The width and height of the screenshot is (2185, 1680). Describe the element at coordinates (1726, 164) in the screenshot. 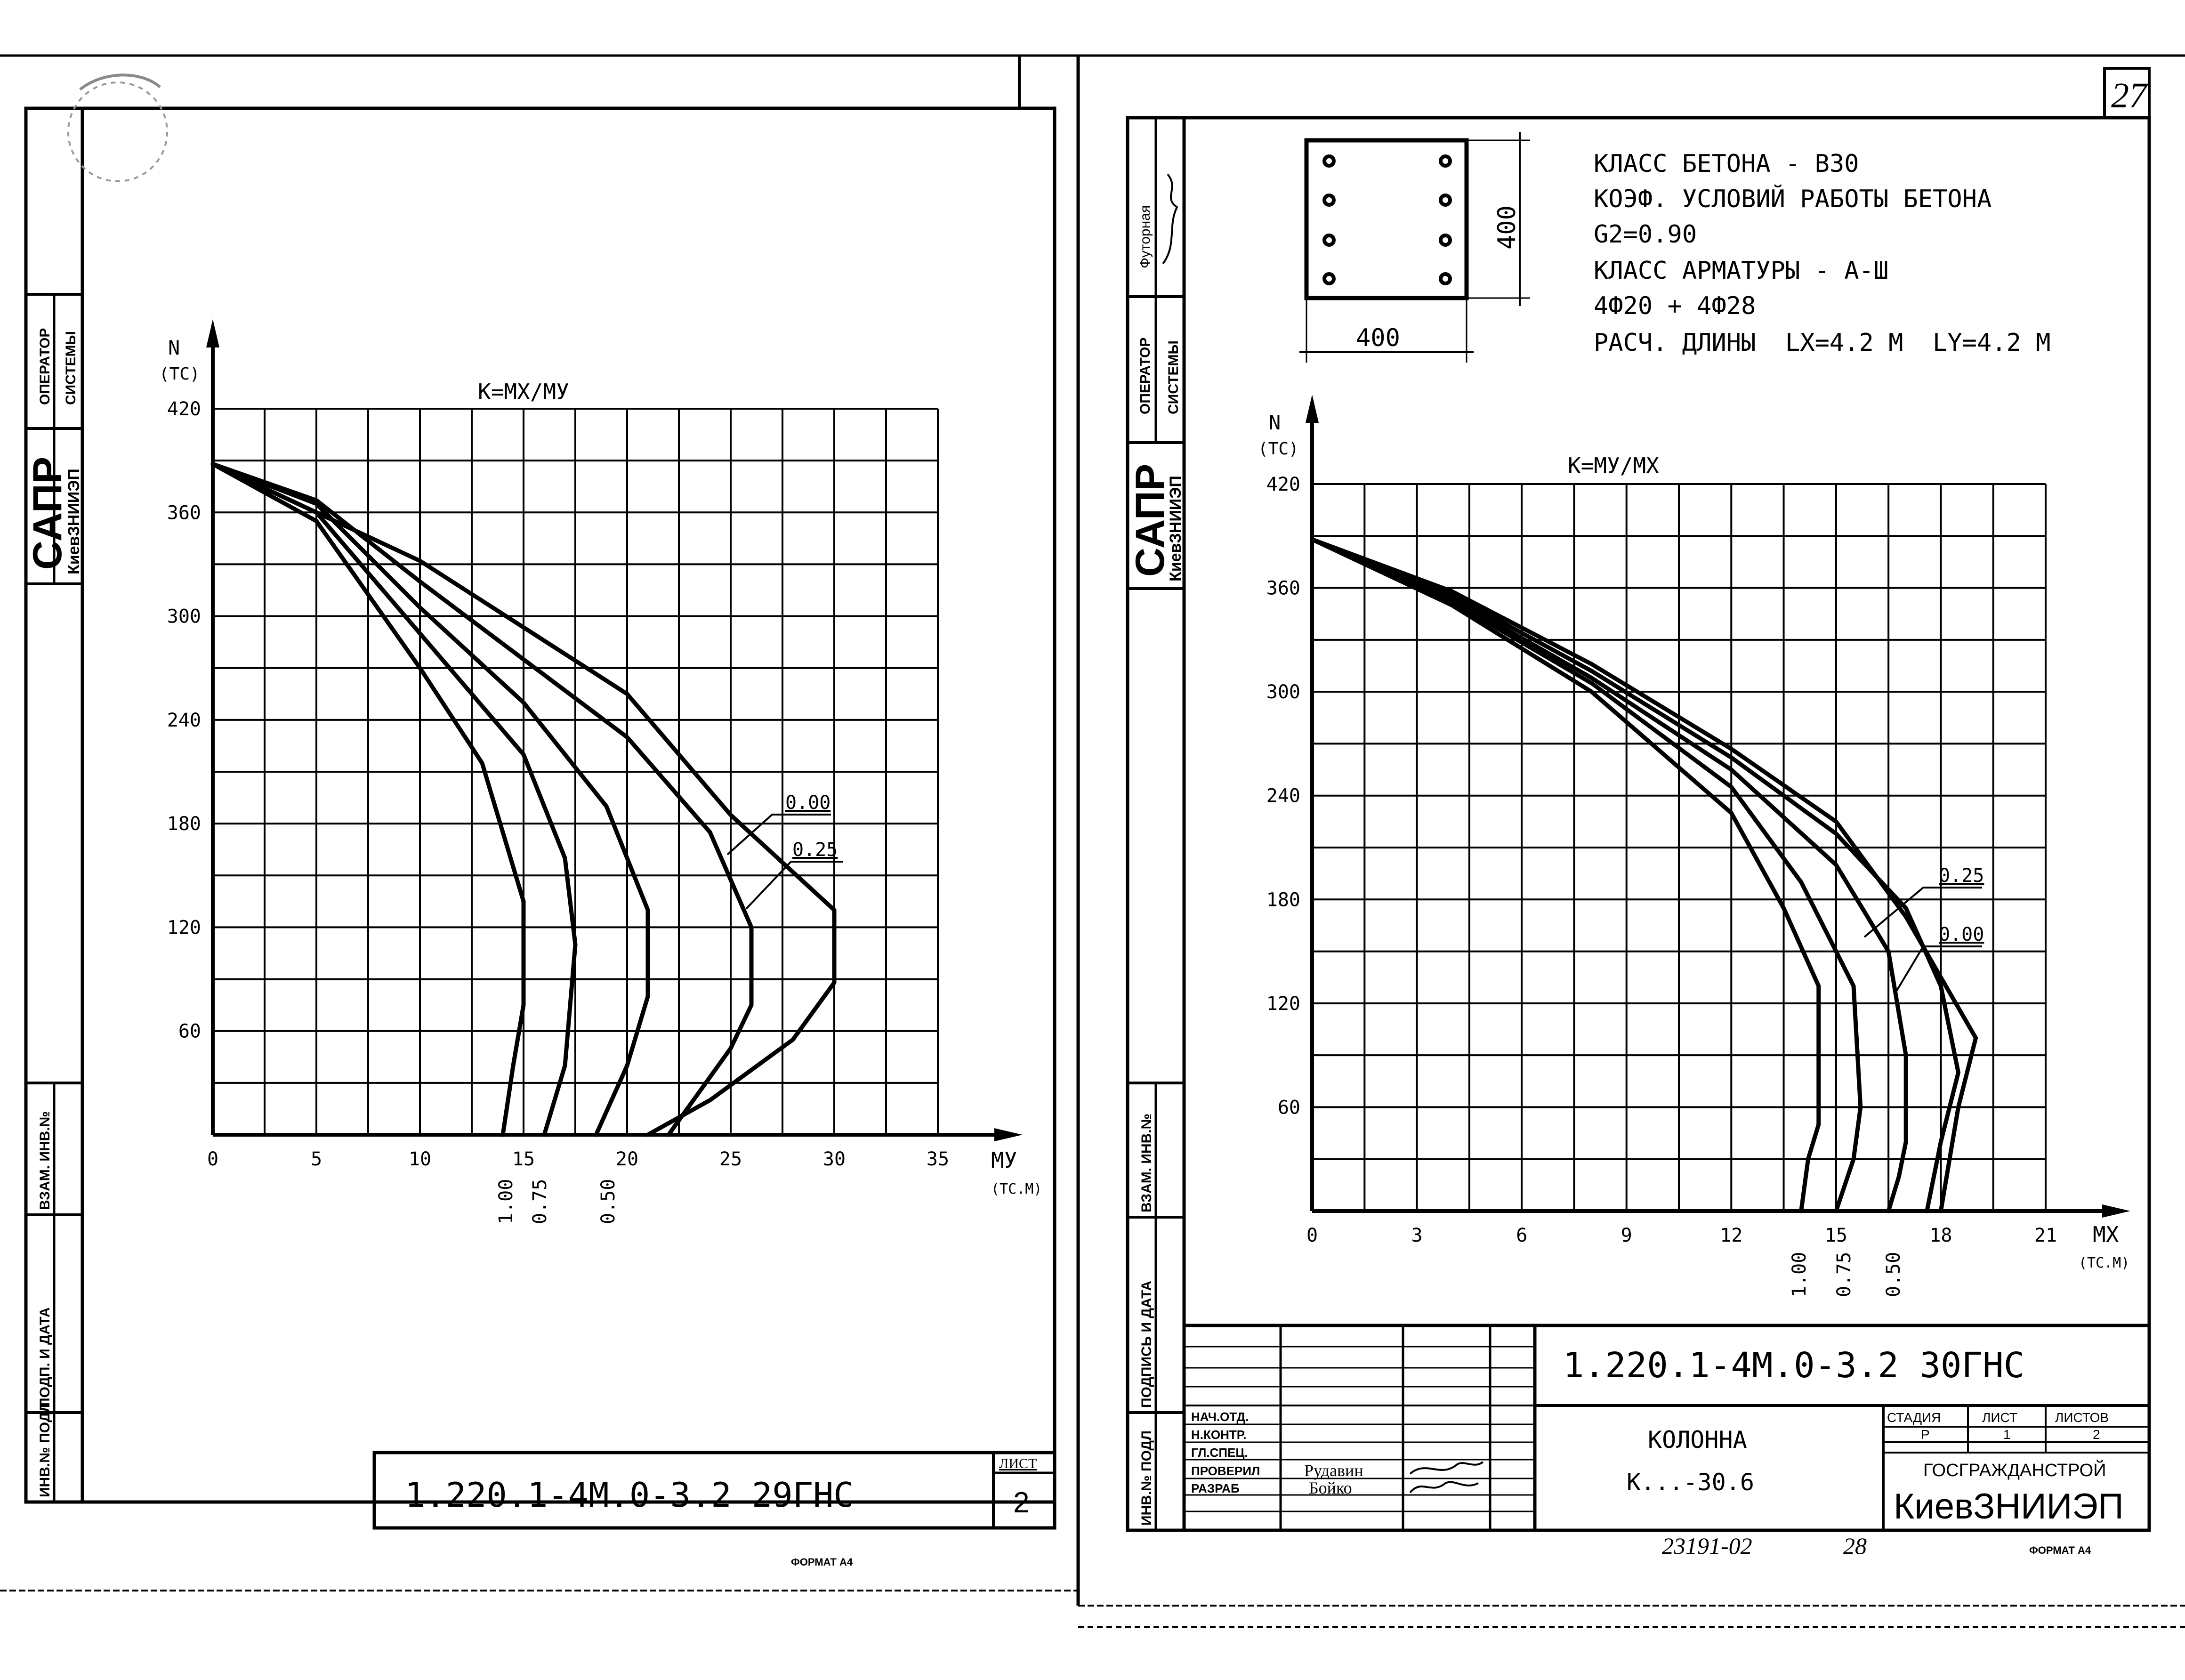

I see `spec-line-0: КЛАСС БЕТОНА - В30` at that location.